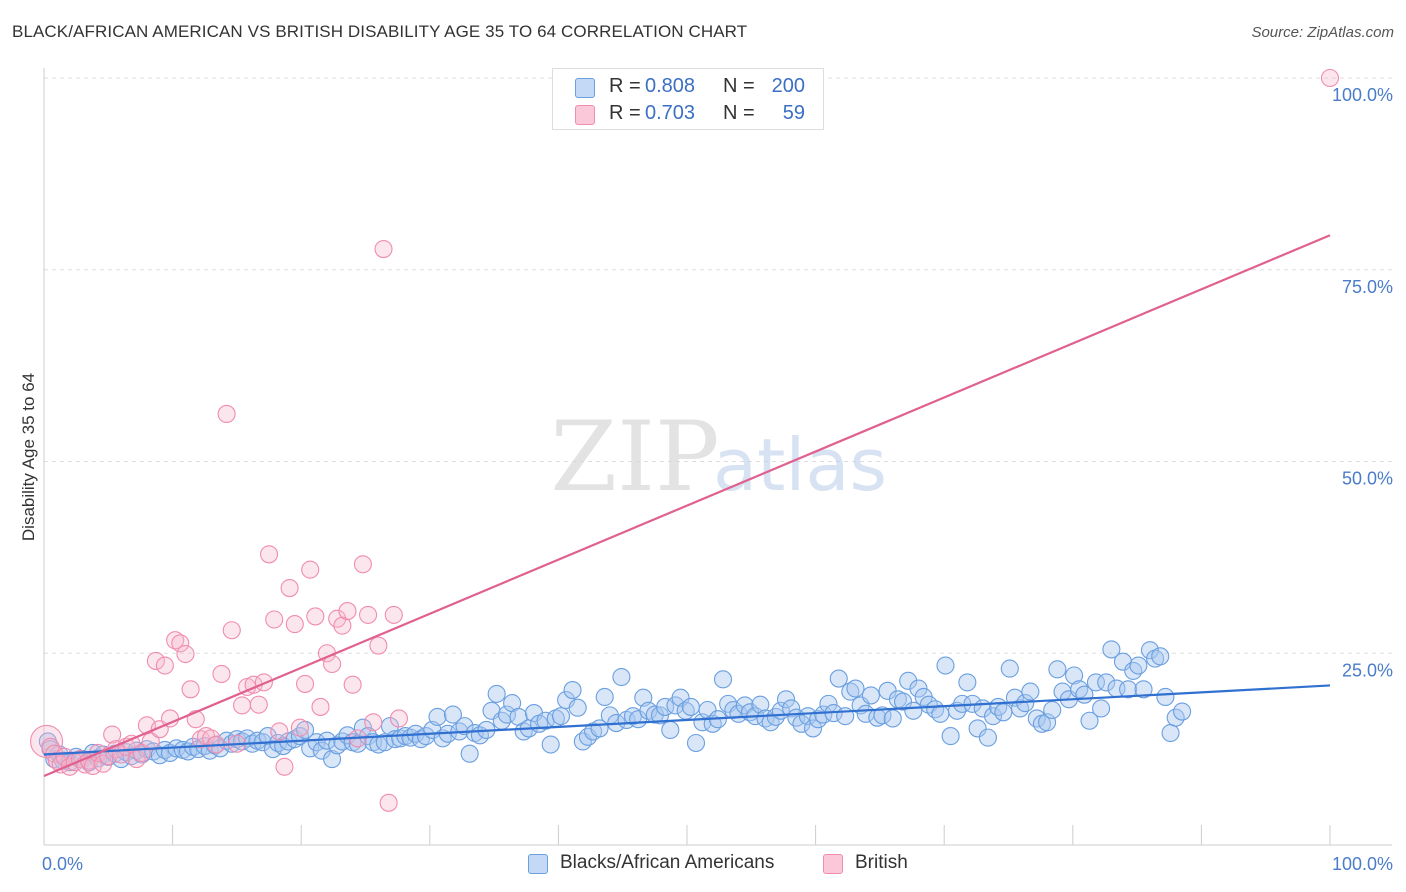  Describe the element at coordinates (687, 720) in the screenshot. I see `trend-line-blacks` at that location.